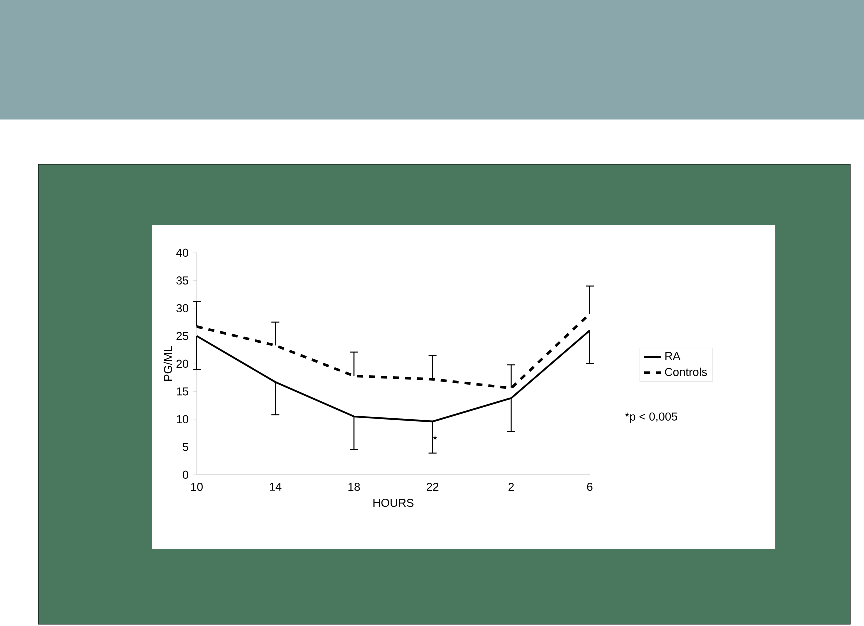 This screenshot has height=626, width=864. I want to click on y-tick-label: 20, so click(182, 364).